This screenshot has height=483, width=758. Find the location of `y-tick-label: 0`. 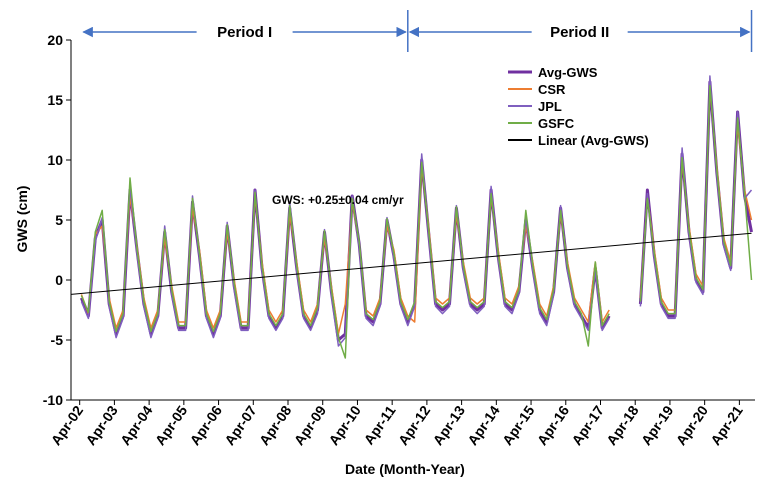

y-tick-label: 0 is located at coordinates (59, 280).